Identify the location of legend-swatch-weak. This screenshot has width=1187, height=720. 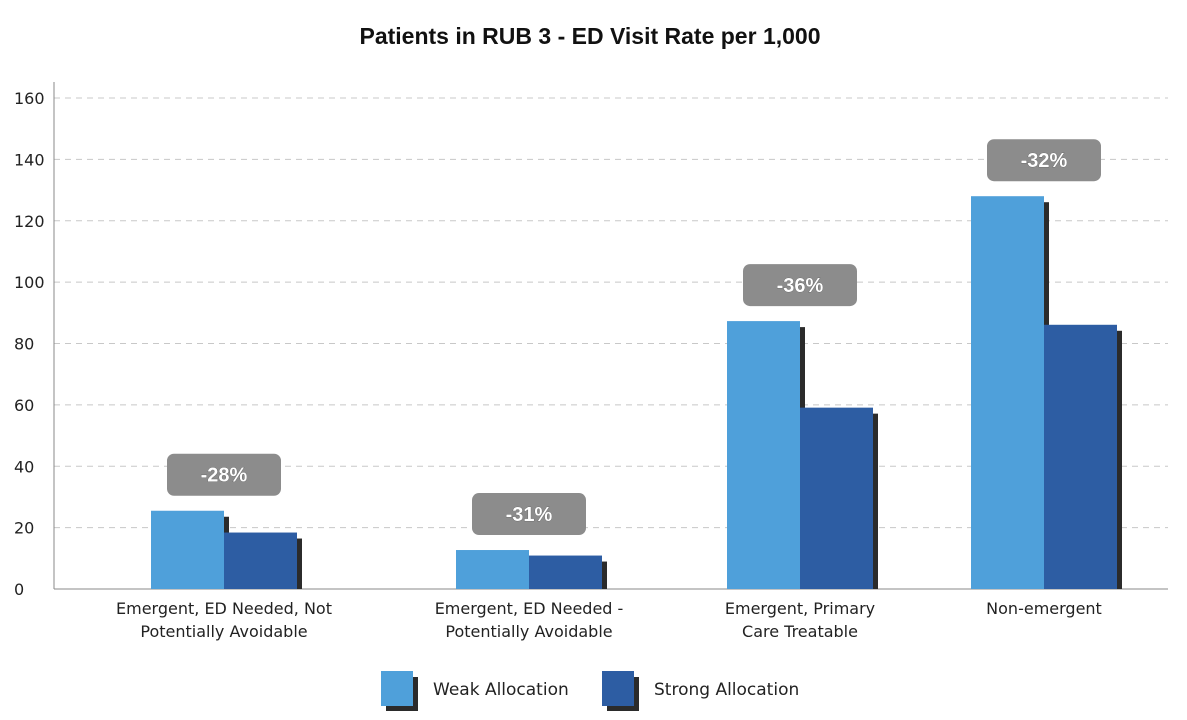
(397, 688).